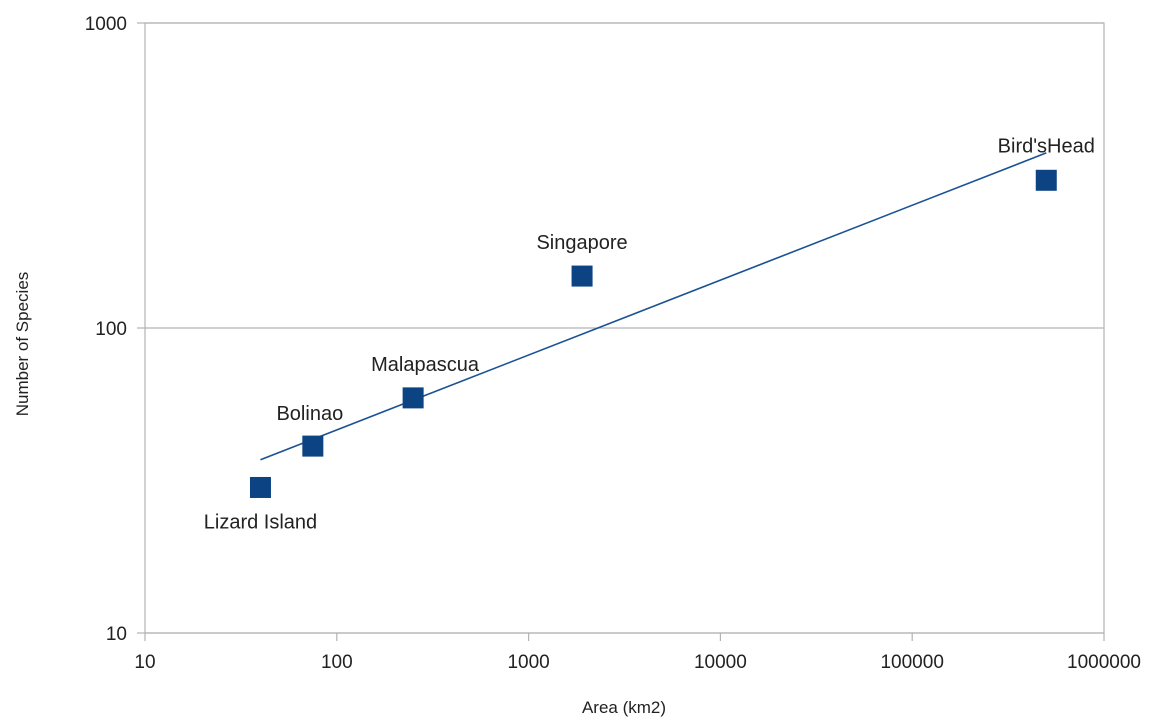 The width and height of the screenshot is (1159, 720). Describe the element at coordinates (309, 414) in the screenshot. I see `data-point-label: Bolinao` at that location.